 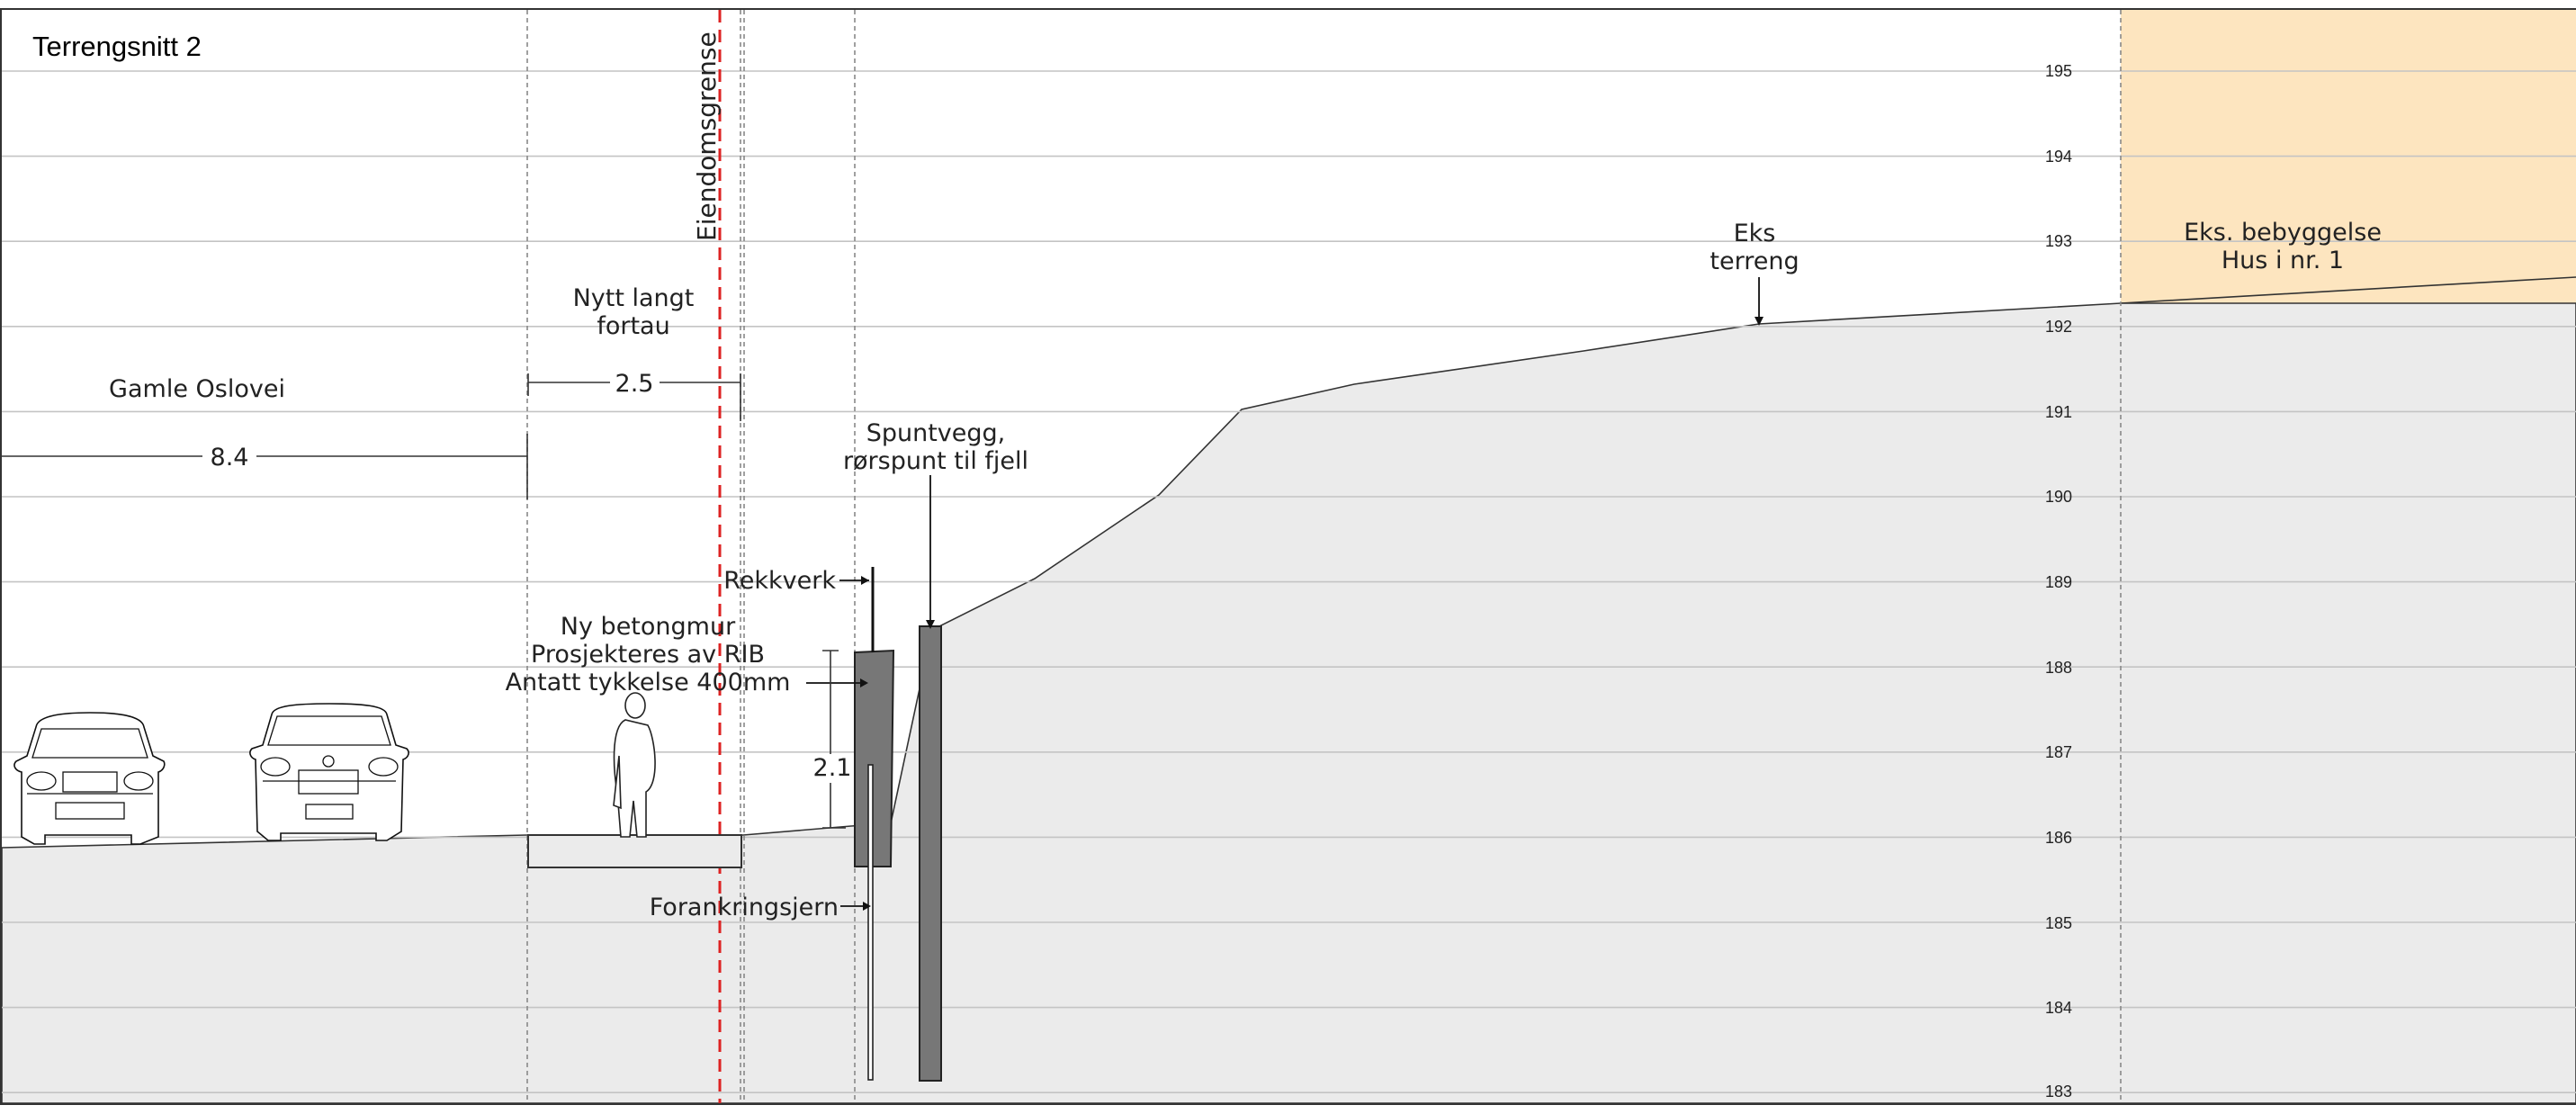 What do you see at coordinates (2058, 157) in the screenshot?
I see `elevation-label: 194` at bounding box center [2058, 157].